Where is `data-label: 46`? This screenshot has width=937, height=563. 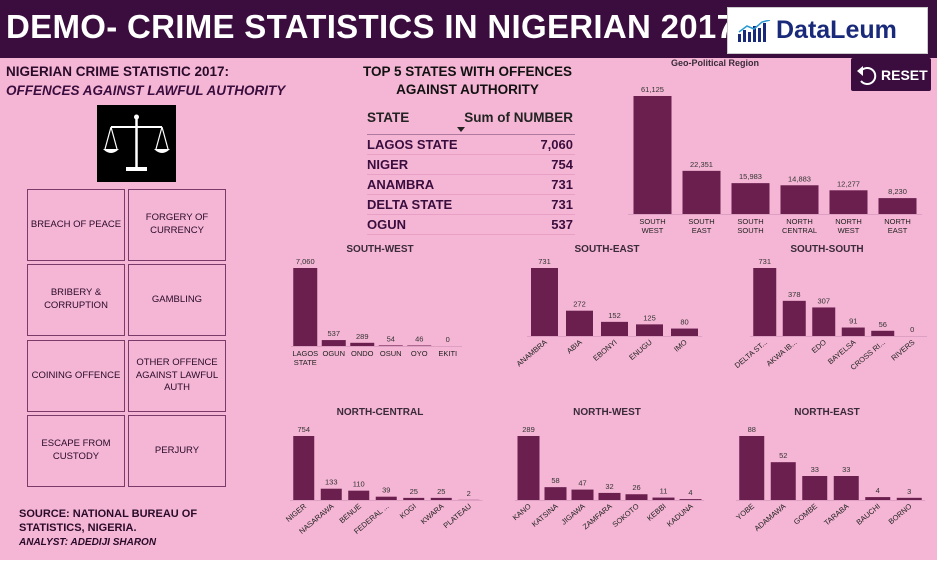
data-label: 46 is located at coordinates (419, 338).